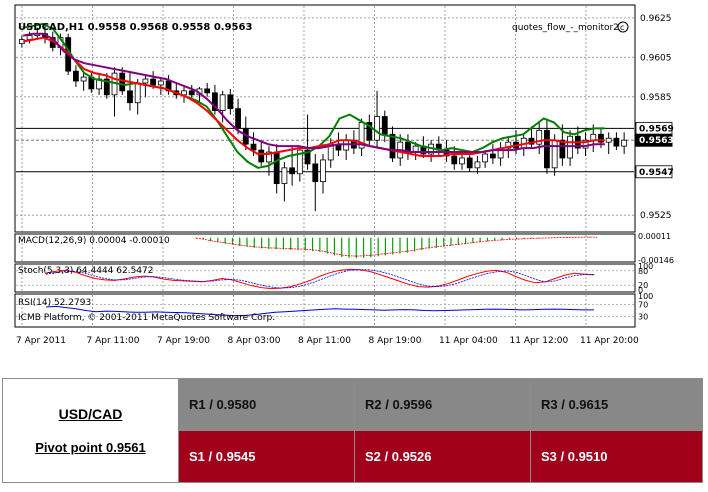 This screenshot has width=708, height=492. I want to click on r1-cell: R1 / 0.9580, so click(266, 404).